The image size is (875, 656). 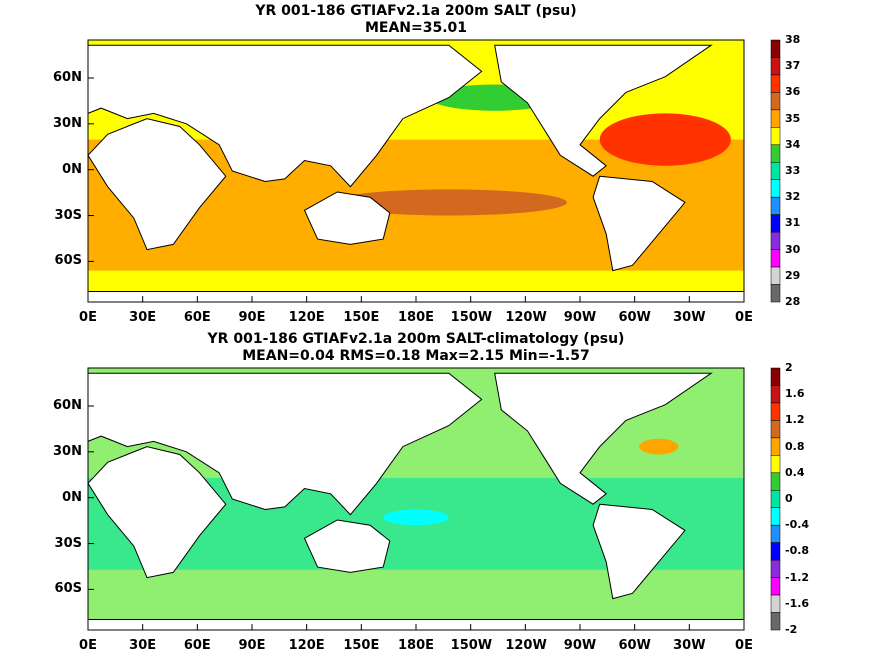 I want to click on colorbar-label: 31, so click(x=793, y=223).